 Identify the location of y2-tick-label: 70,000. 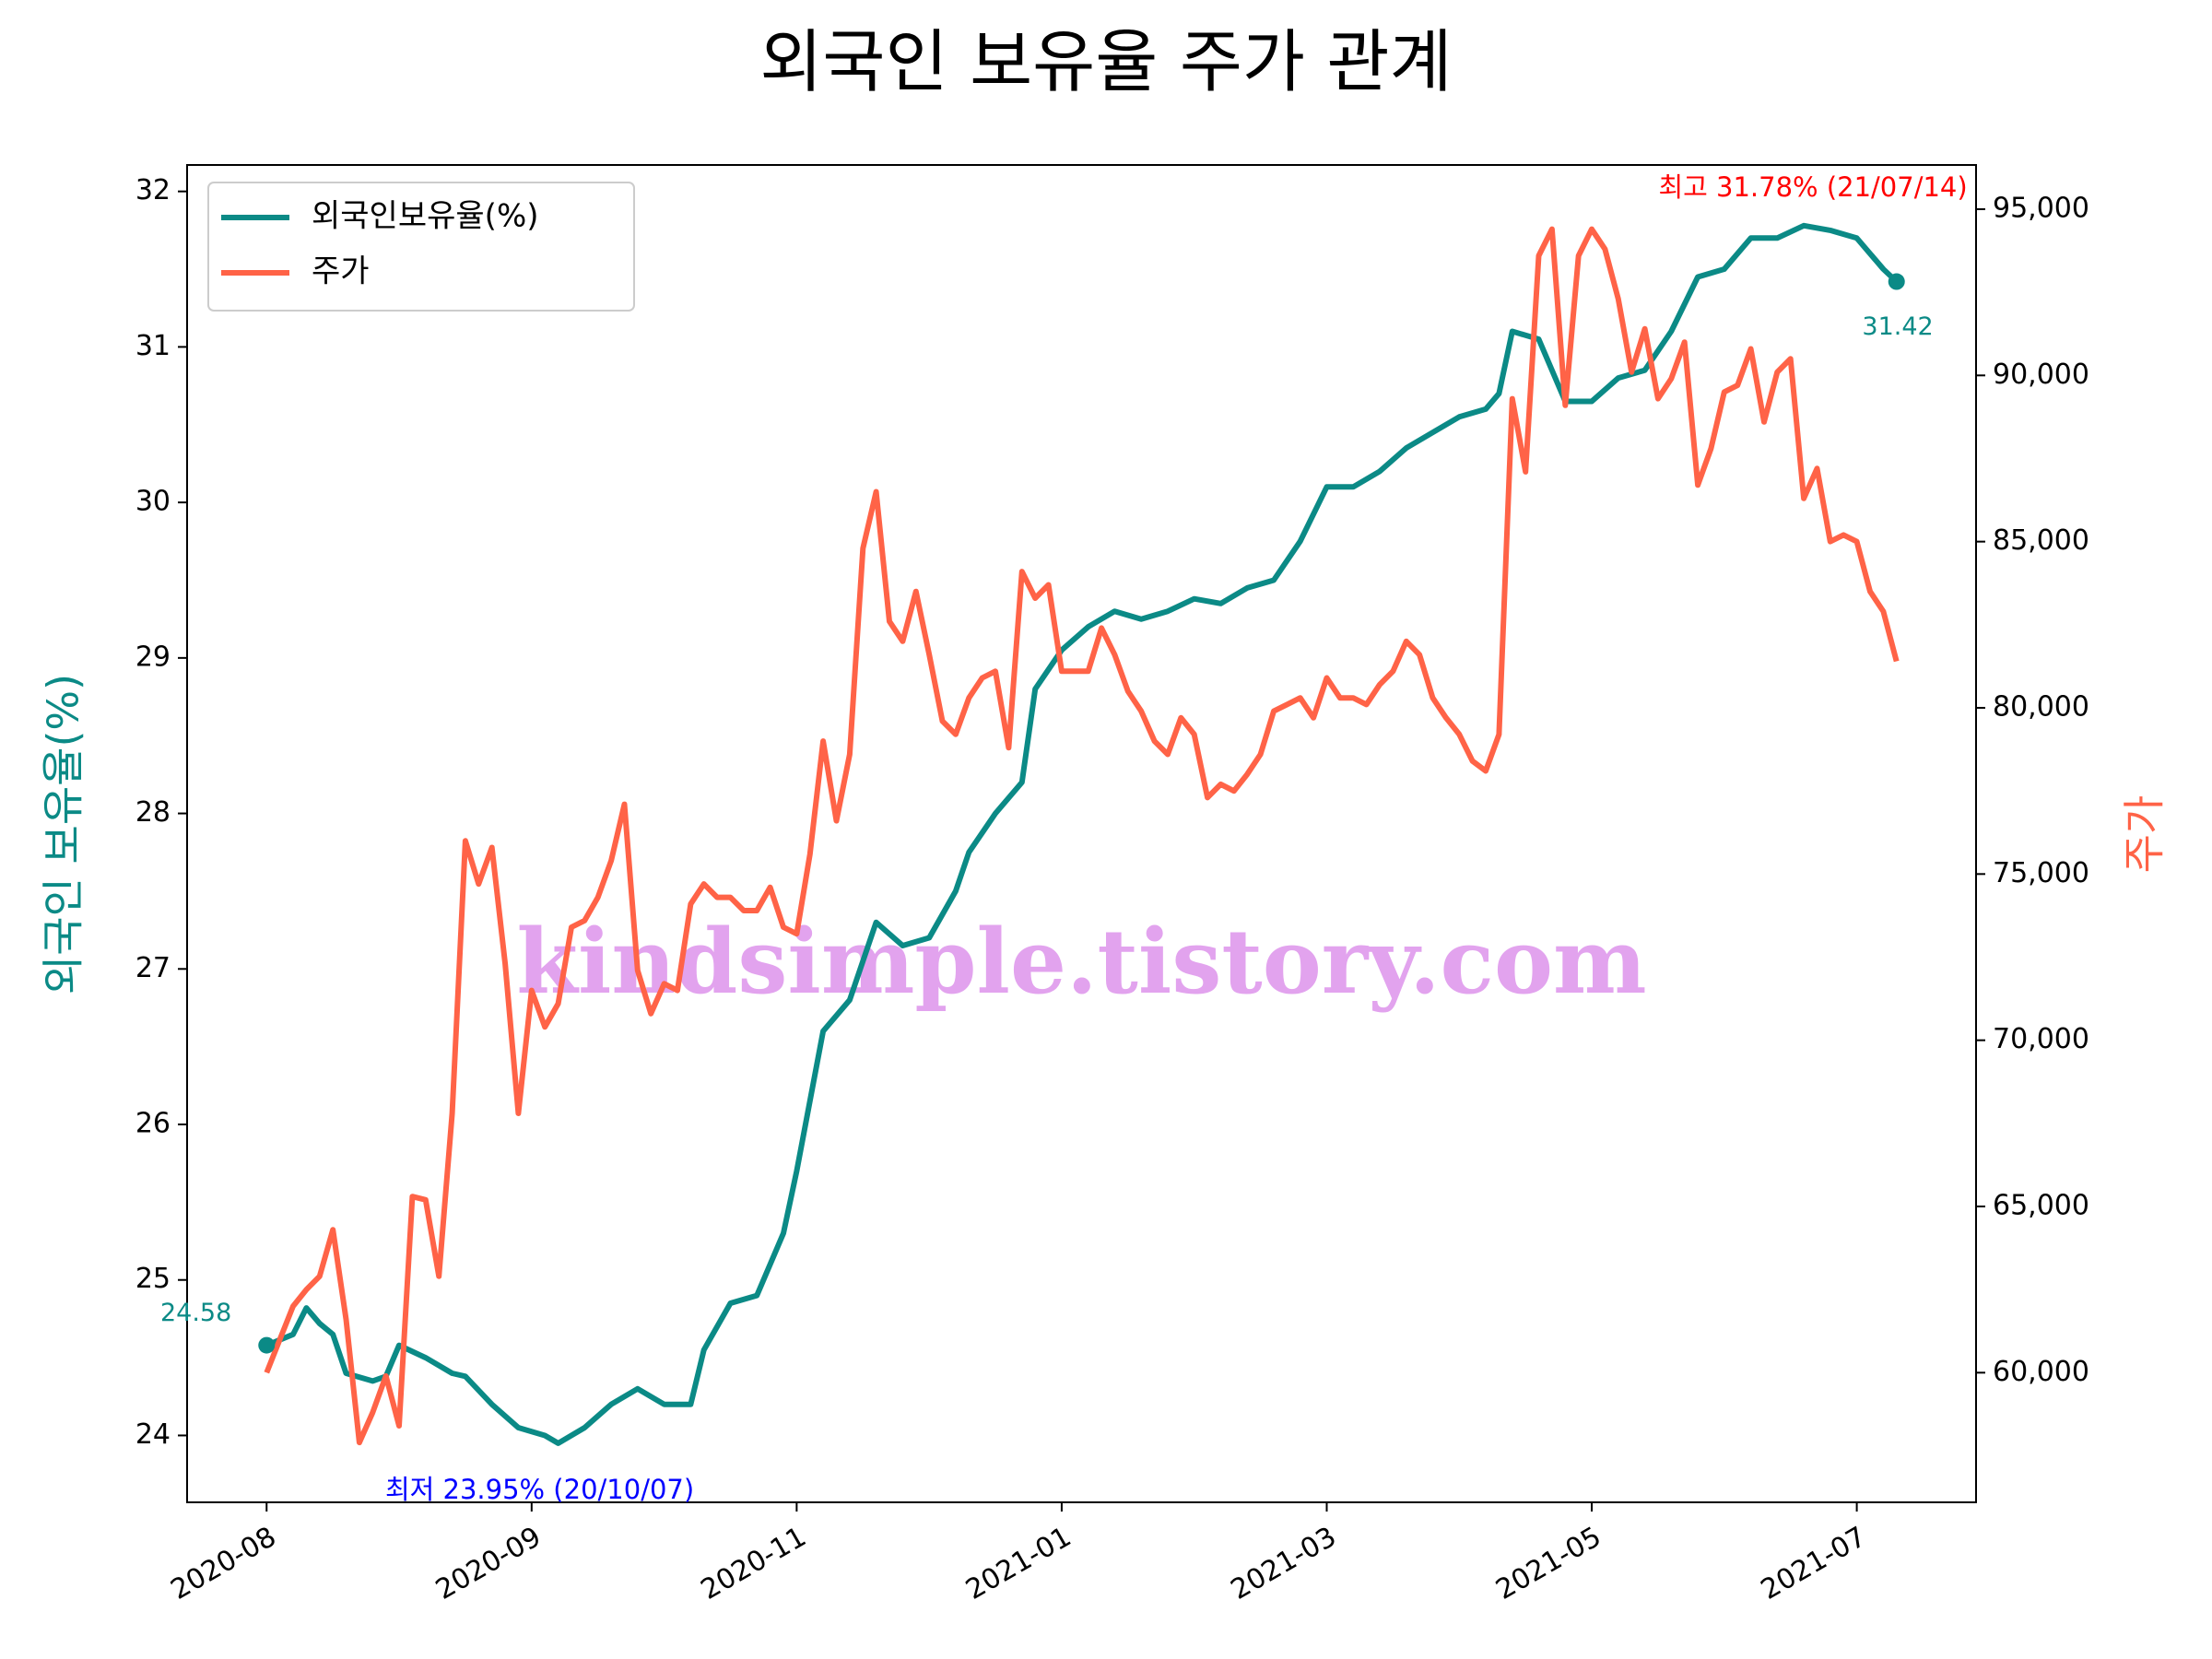
(2041, 1039).